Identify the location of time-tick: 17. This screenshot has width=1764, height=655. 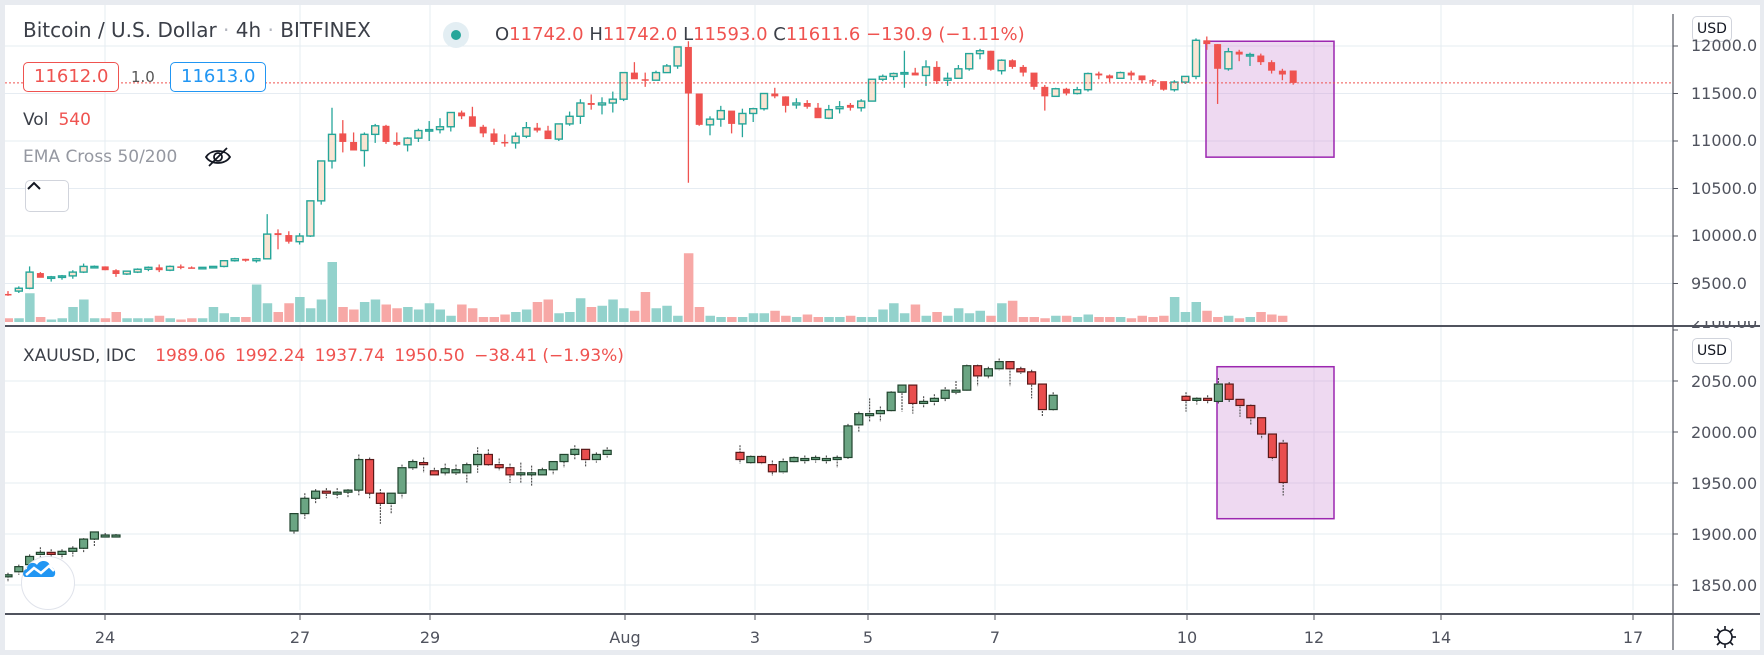
(1633, 637).